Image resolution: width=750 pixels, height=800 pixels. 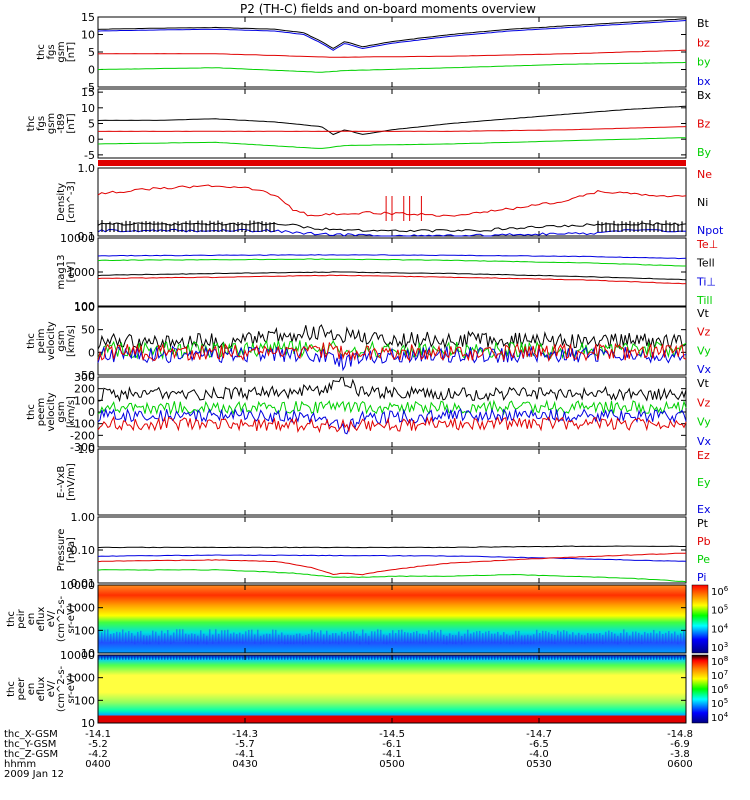 What do you see at coordinates (89, 155) in the screenshot?
I see `y-tick-label: -5` at bounding box center [89, 155].